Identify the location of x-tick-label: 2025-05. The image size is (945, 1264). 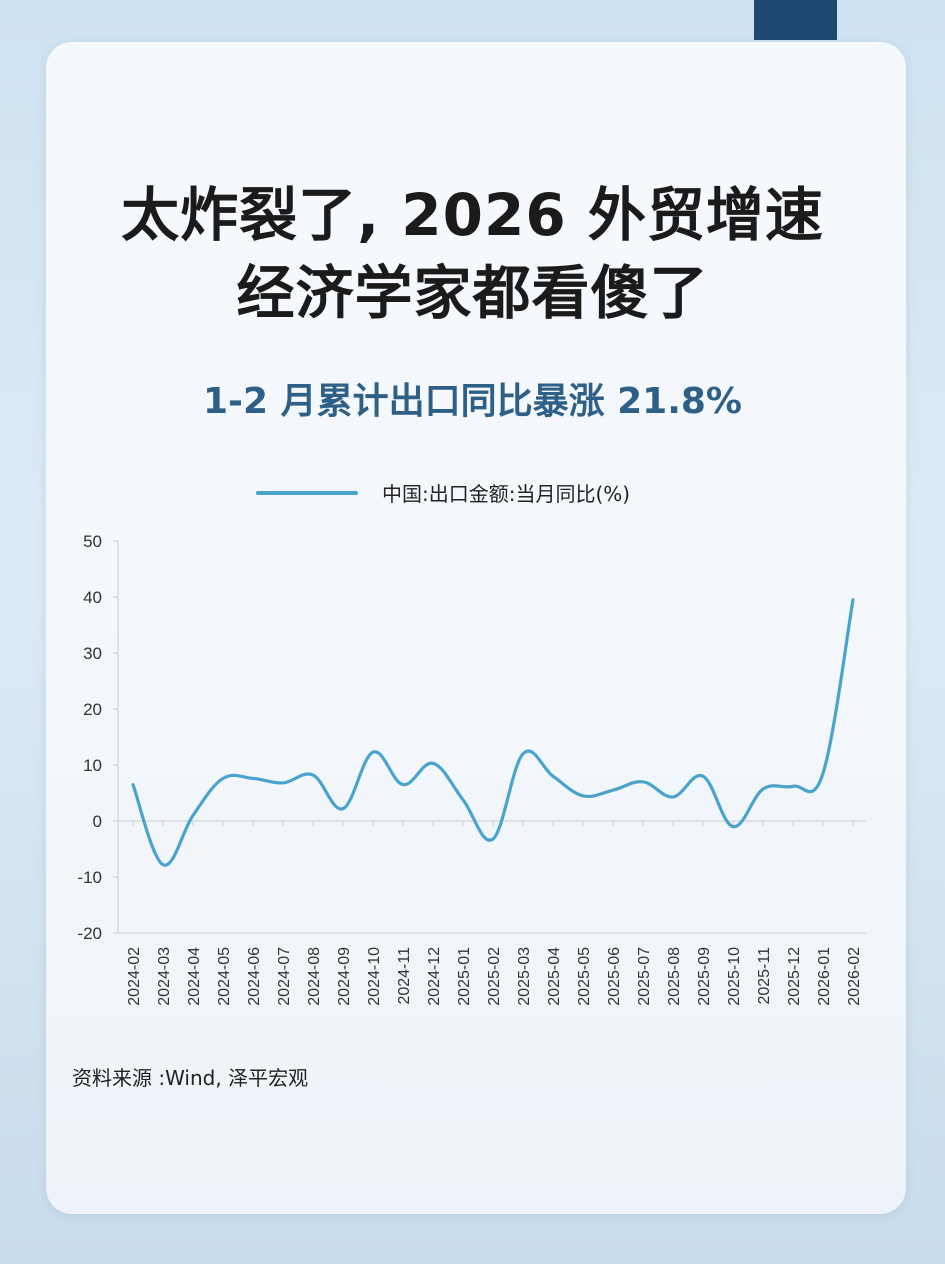
(584, 976).